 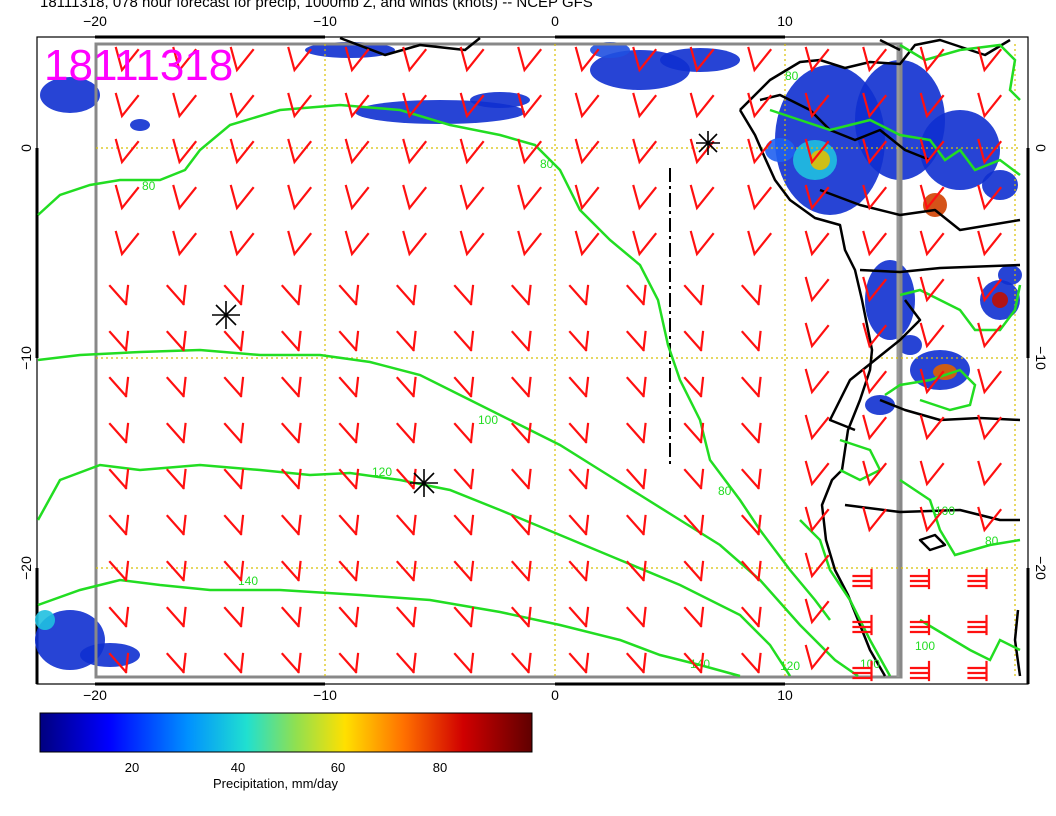 I want to click on lon-labels-bottom: −20 −10 0 10, so click(x=438, y=695).